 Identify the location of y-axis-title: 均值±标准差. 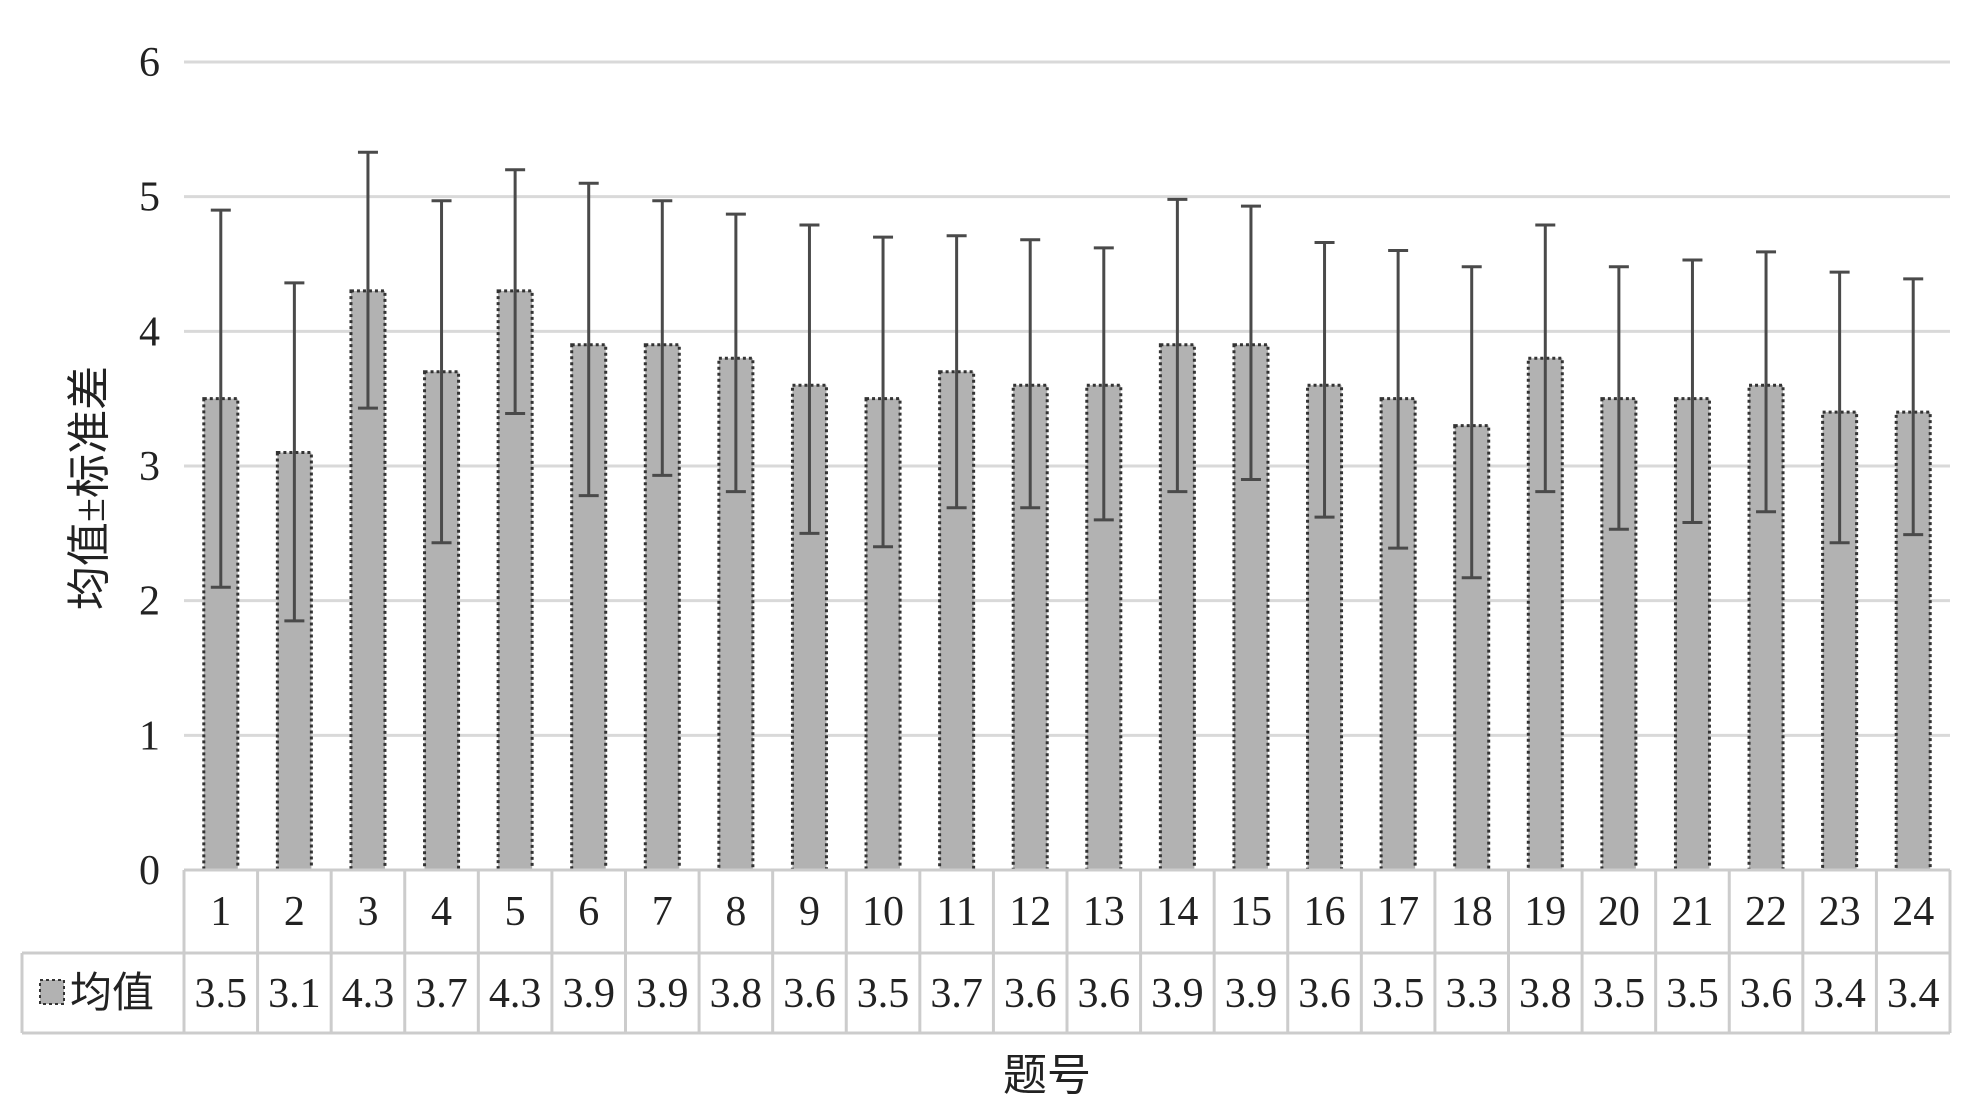
(89, 488).